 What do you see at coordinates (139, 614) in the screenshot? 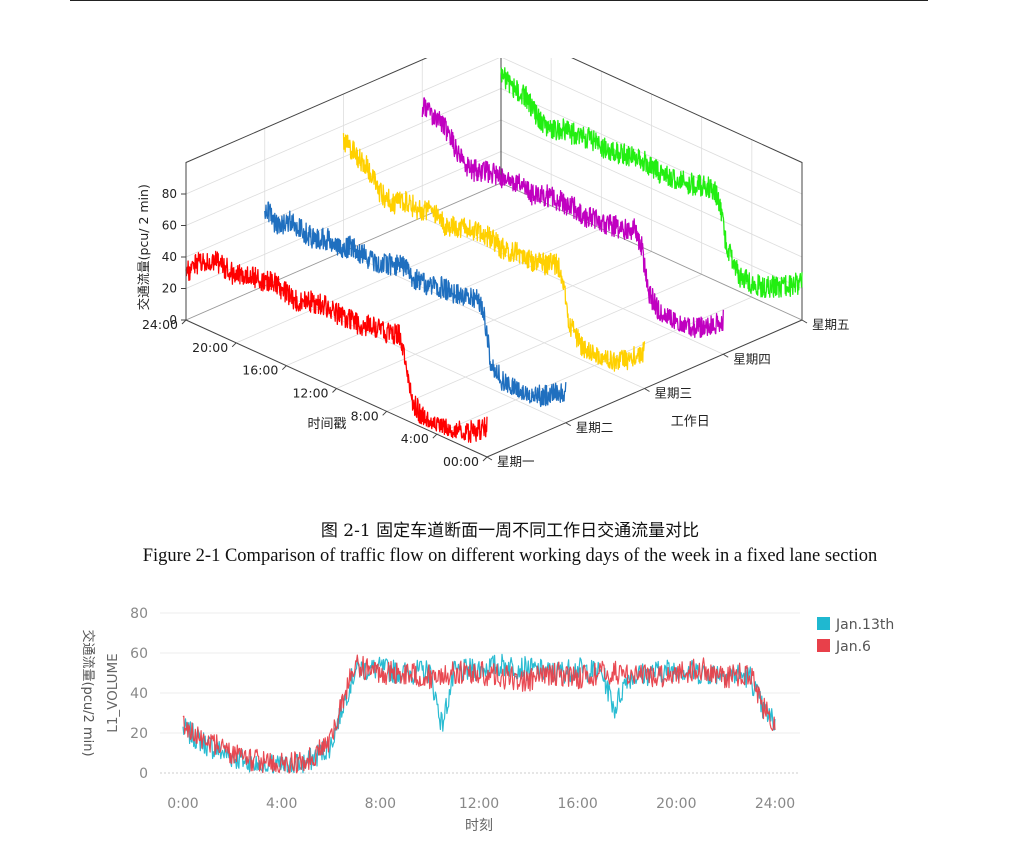
I see `y-tick-label: 80` at bounding box center [139, 614].